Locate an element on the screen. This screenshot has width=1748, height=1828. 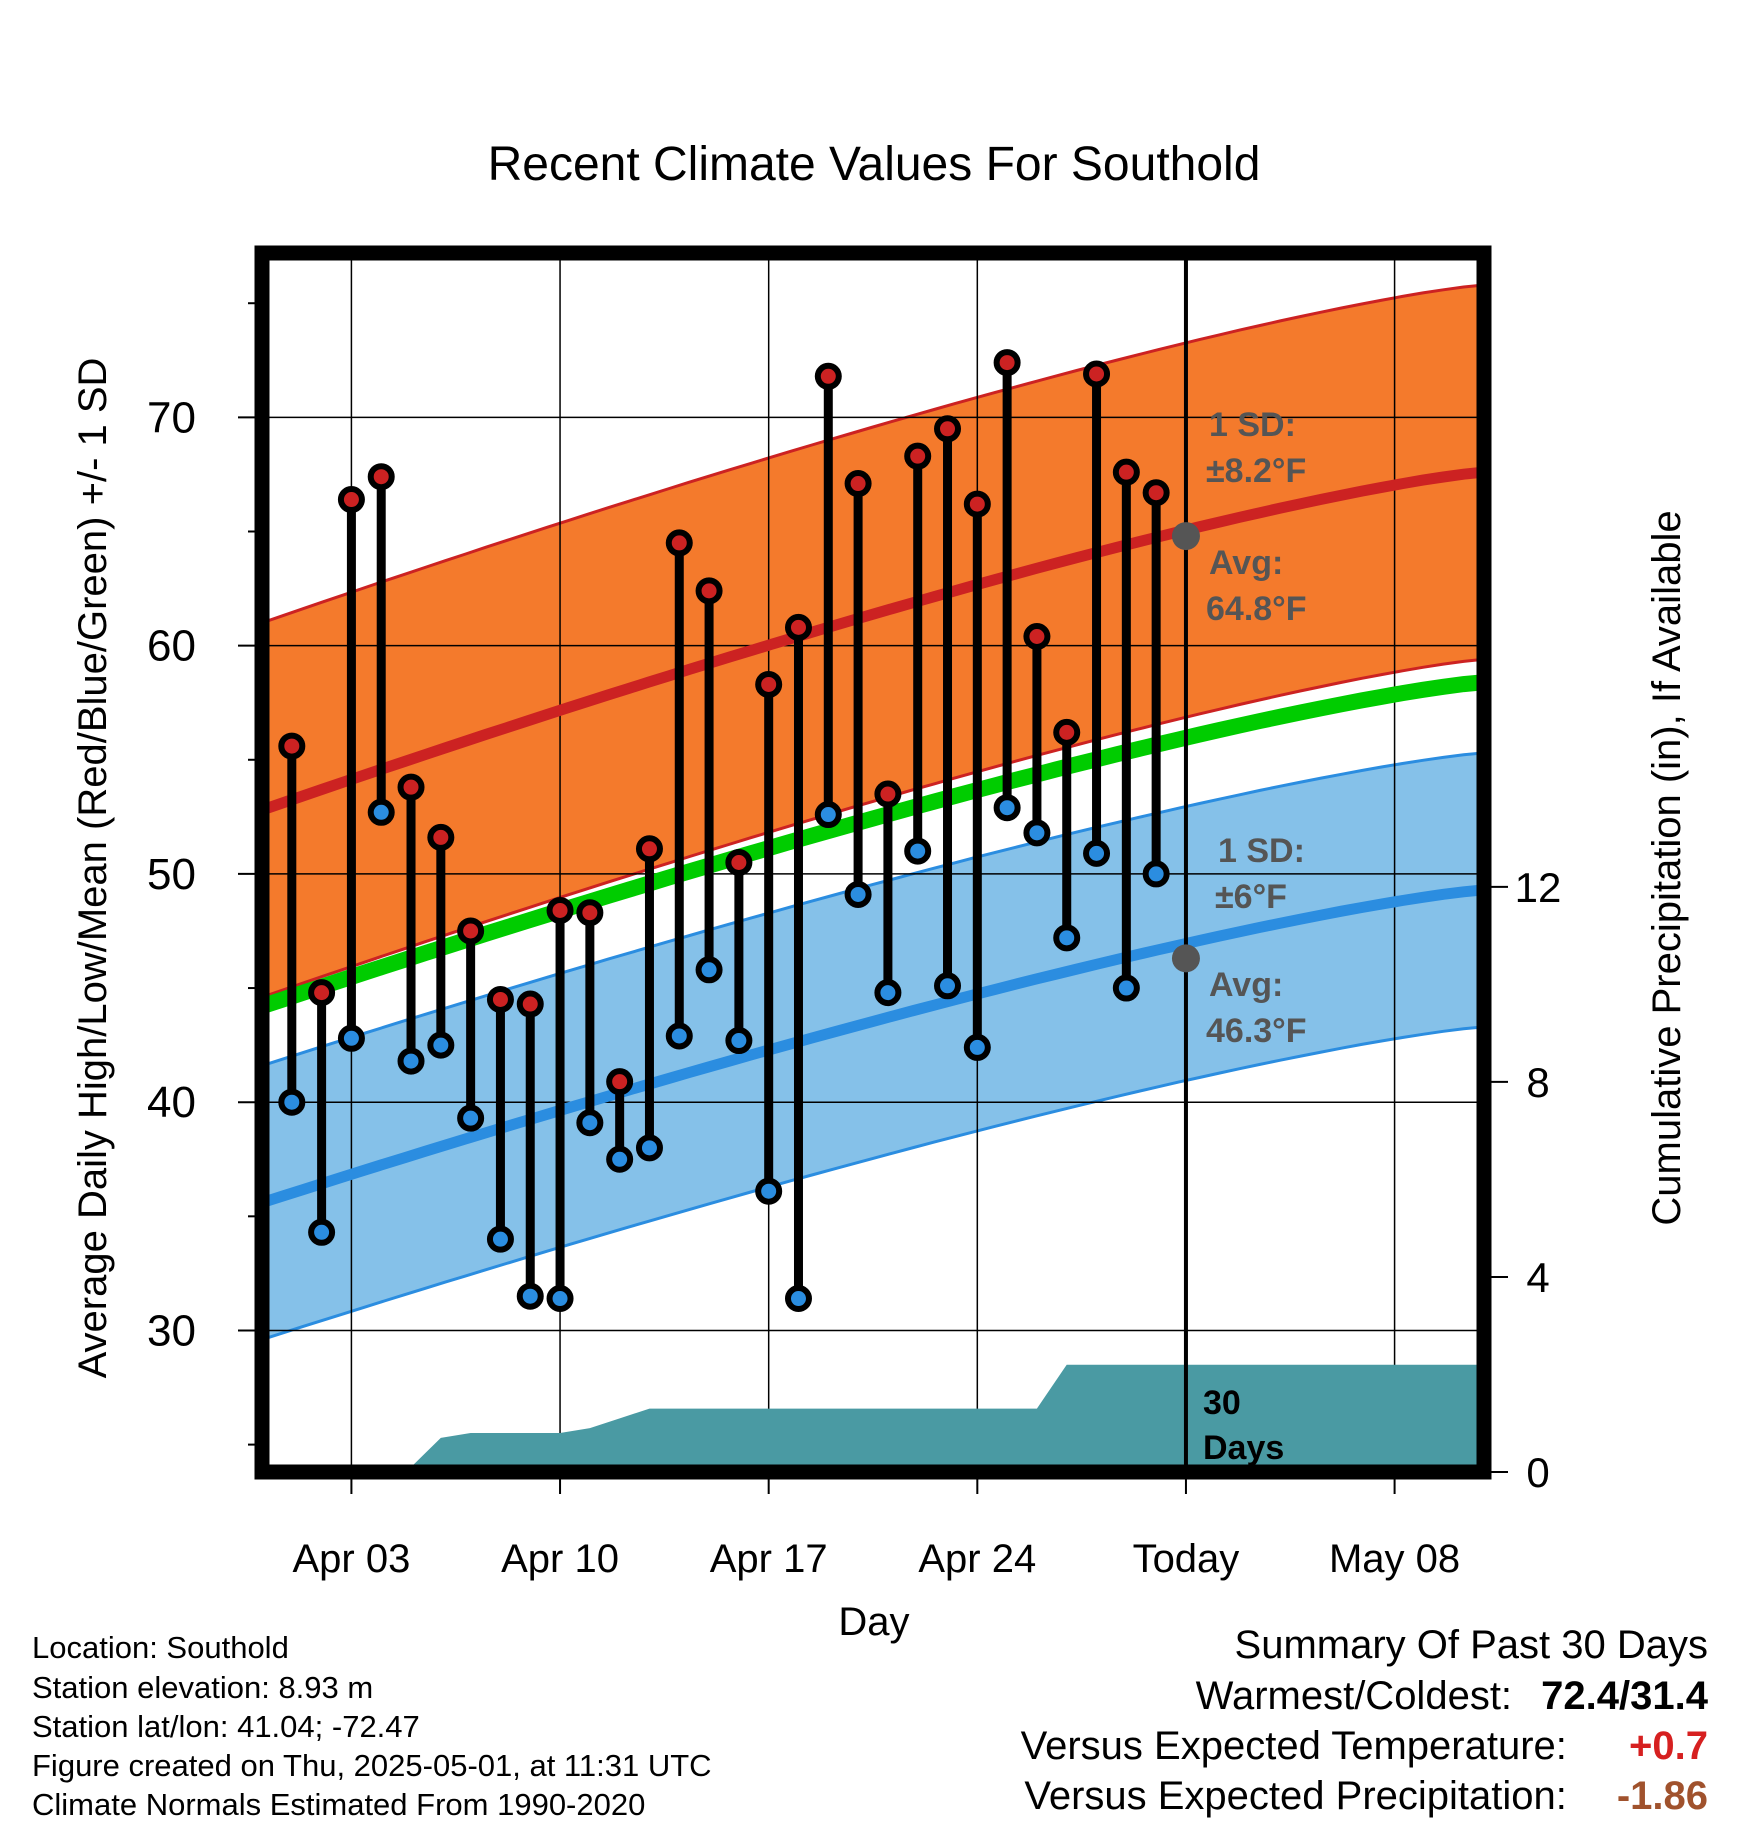
summary-temp: Versus Expected Temperature: +0.7 is located at coordinates (1364, 1746).